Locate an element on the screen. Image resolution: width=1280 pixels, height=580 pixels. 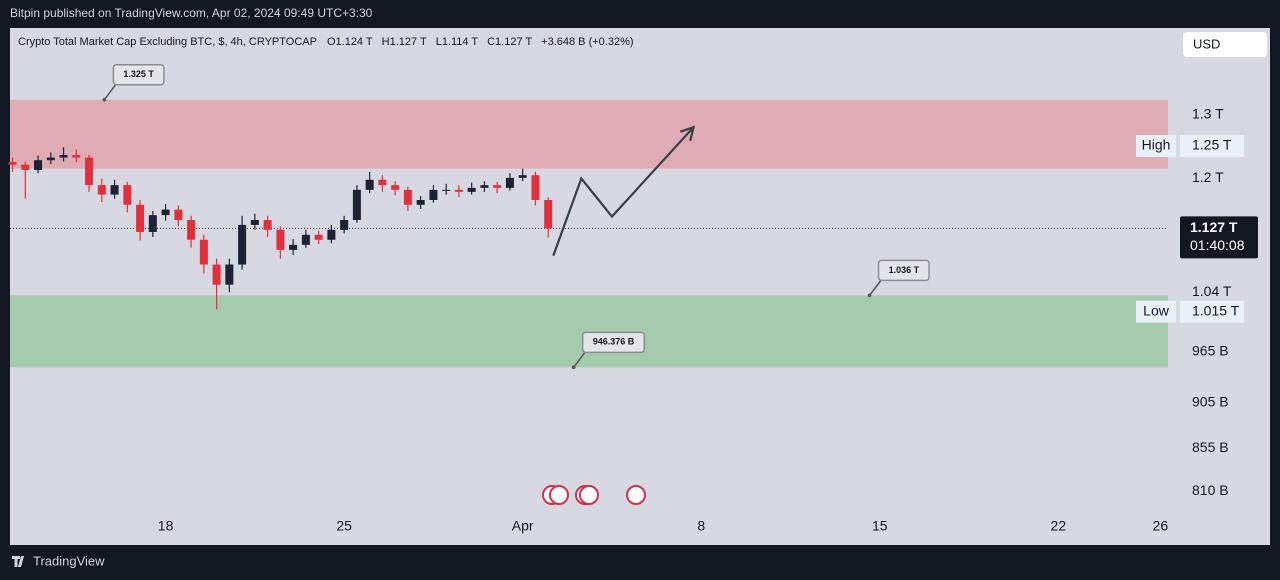
x-tick-label: 15 is located at coordinates (880, 526).